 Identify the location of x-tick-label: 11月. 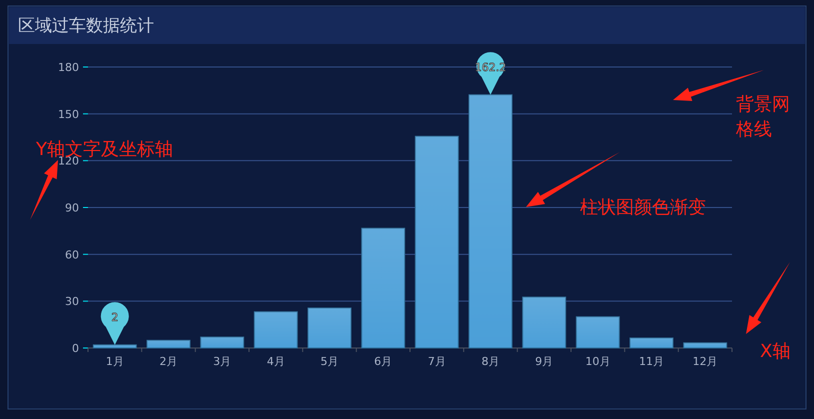
(651, 361).